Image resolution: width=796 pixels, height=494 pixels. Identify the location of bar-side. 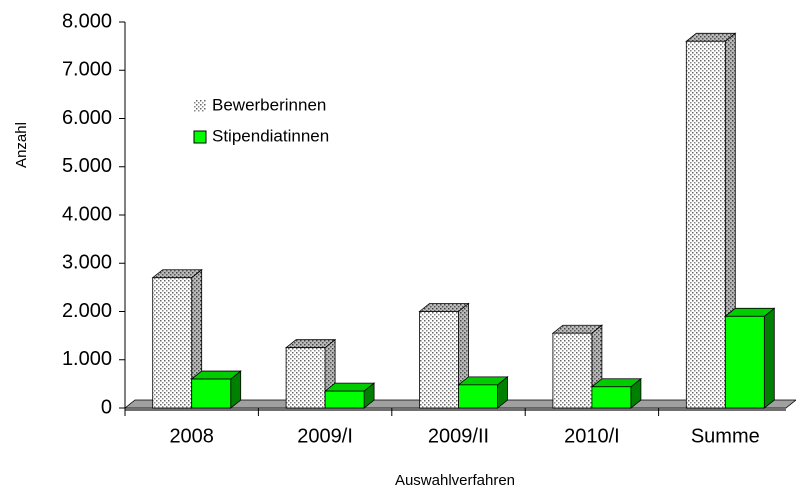
(769, 358).